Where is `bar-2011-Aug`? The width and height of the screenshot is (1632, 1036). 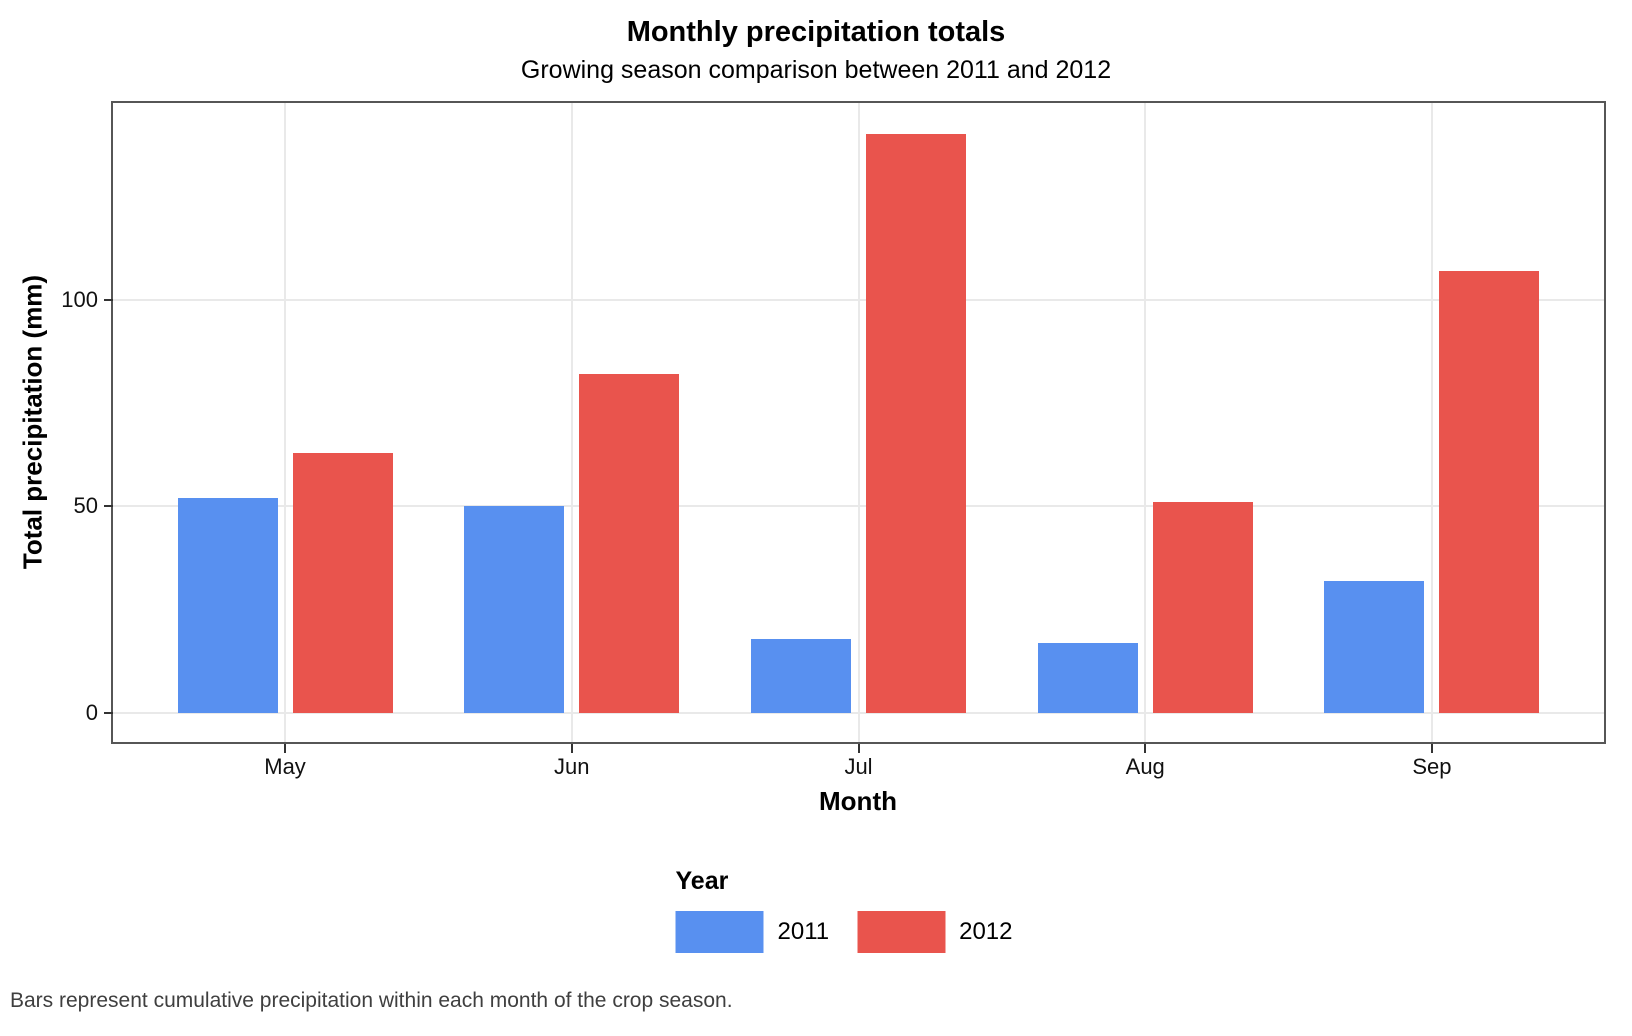
bar-2011-Aug is located at coordinates (1087, 678).